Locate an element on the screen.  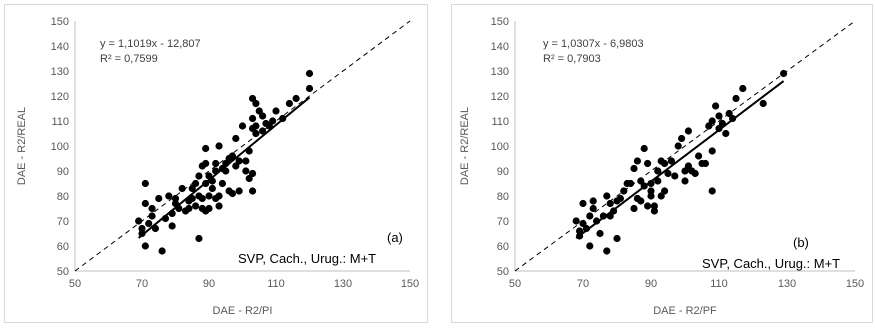
y-tick-label: 50 is located at coordinates (503, 272).